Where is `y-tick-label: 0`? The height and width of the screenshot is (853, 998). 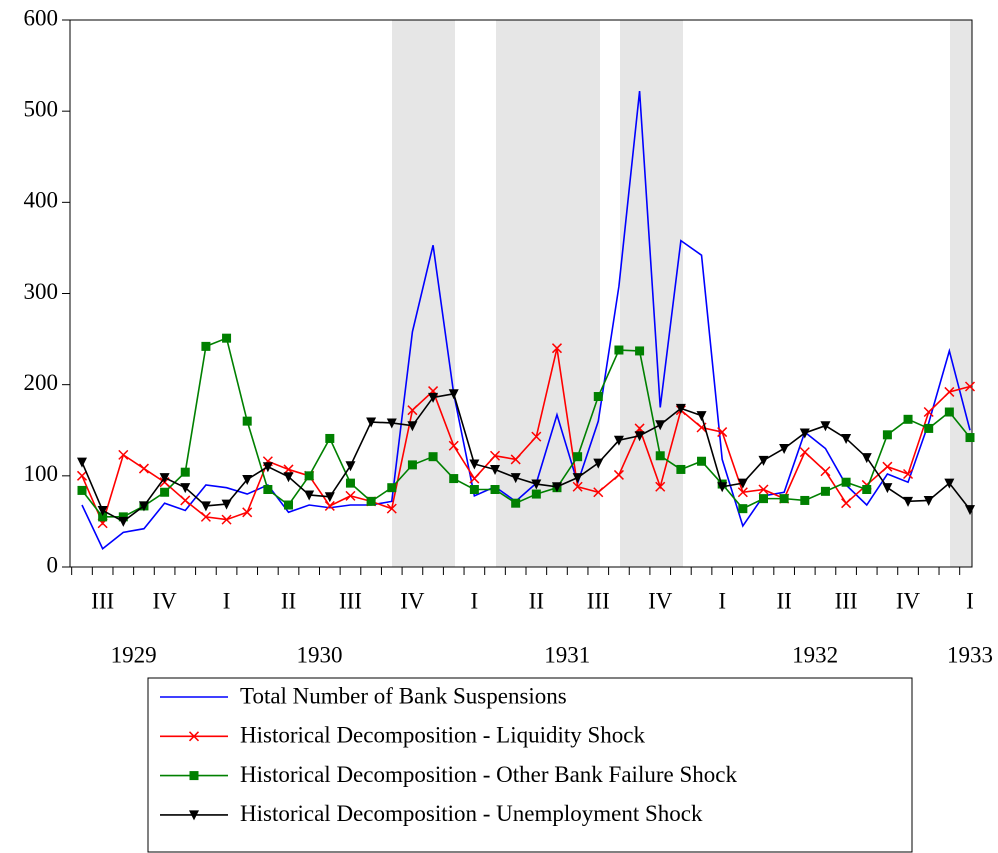 y-tick-label: 0 is located at coordinates (53, 564).